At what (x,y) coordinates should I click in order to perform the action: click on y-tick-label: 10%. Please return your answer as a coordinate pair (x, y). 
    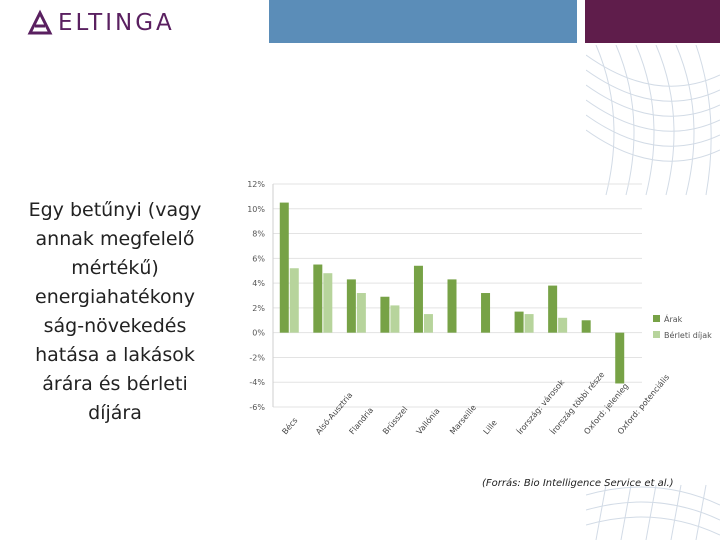
    Looking at the image, I should click on (256, 209).